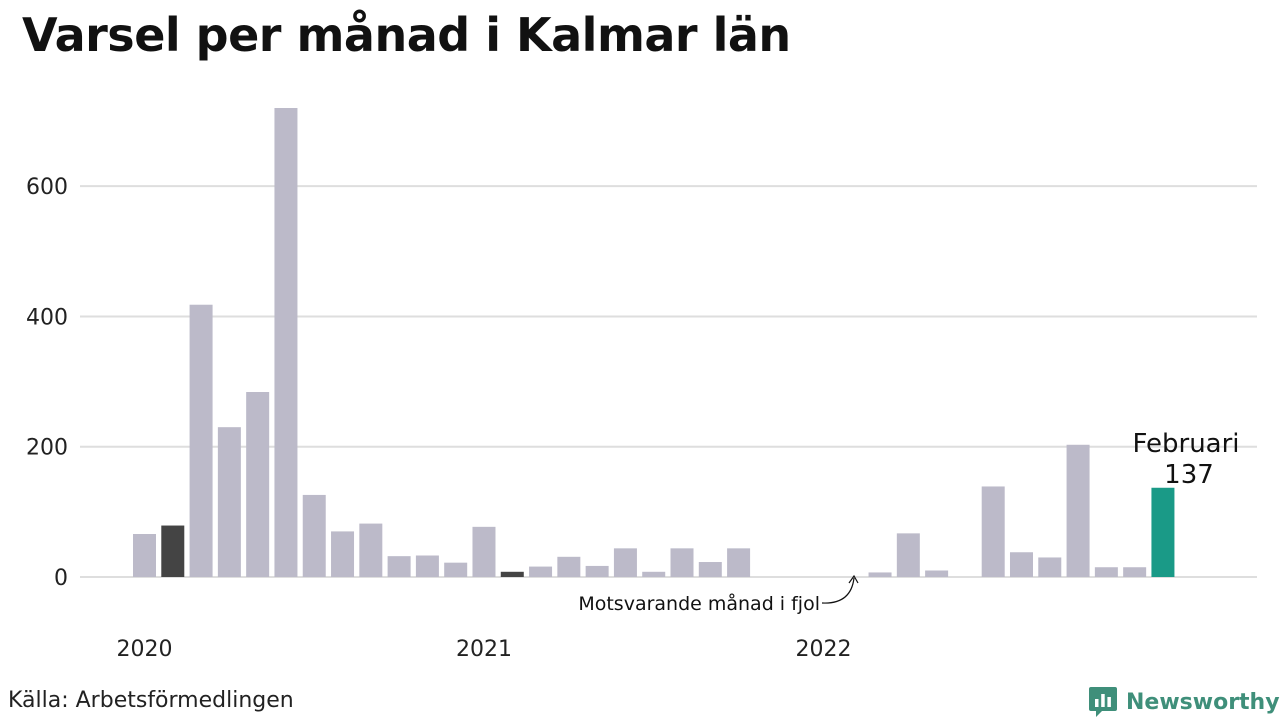 The height and width of the screenshot is (720, 1280). I want to click on highlight-month: Februari, so click(1185, 444).